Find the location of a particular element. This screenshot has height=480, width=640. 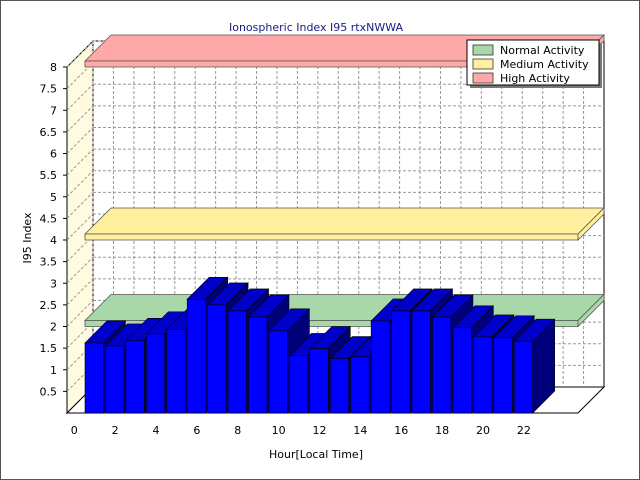

y-tick-label: 2.5 is located at coordinates (49, 305).